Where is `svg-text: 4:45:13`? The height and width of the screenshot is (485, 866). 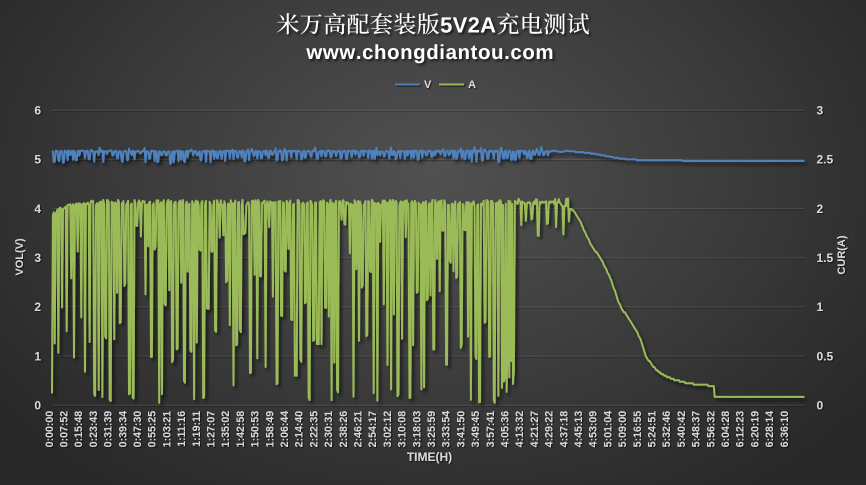
svg-text: 4:45:13 is located at coordinates (579, 429).